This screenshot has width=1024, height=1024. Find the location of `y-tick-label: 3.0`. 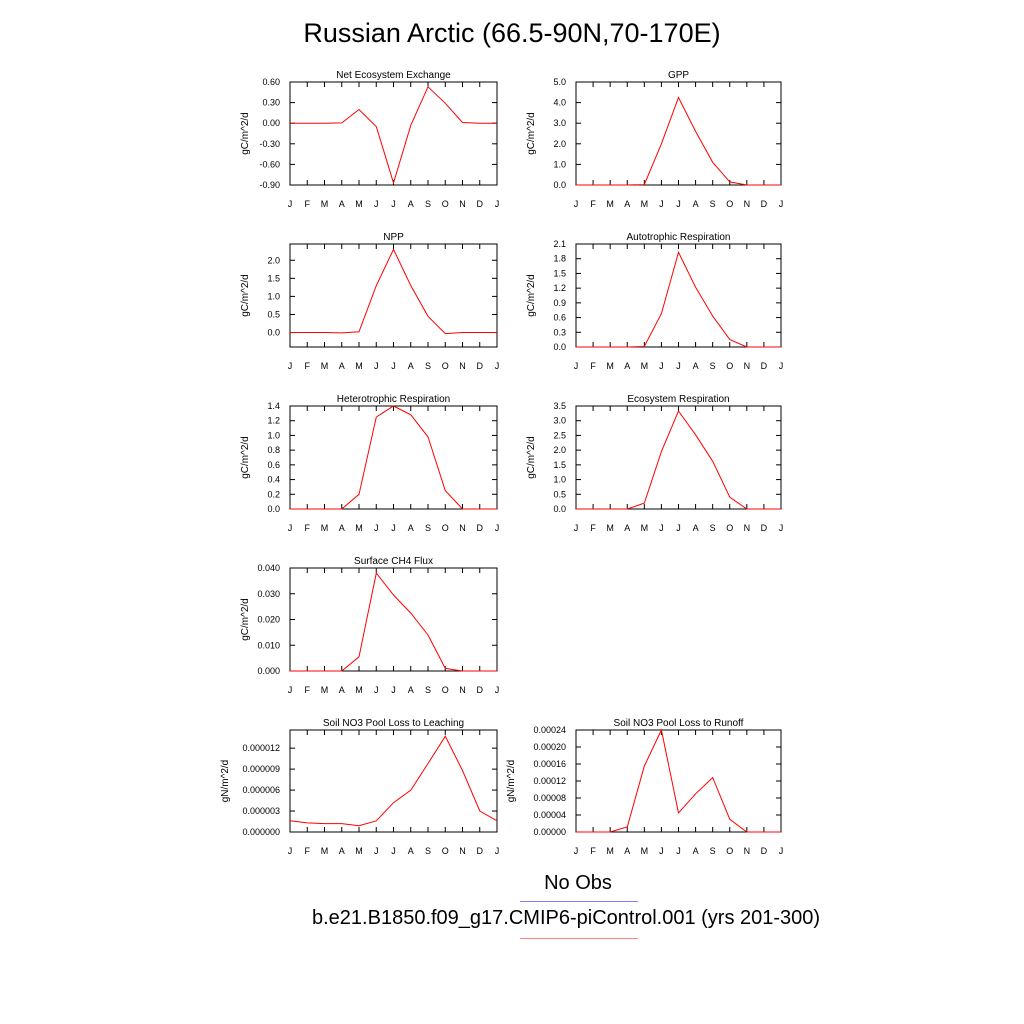

y-tick-label: 3.0 is located at coordinates (559, 123).